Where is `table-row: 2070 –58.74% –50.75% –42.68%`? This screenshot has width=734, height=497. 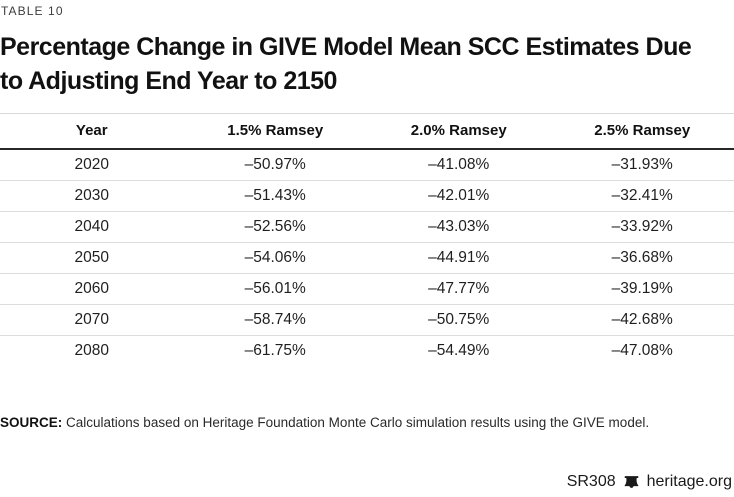
table-row: 2070 –58.74% –50.75% –42.68% is located at coordinates (367, 319).